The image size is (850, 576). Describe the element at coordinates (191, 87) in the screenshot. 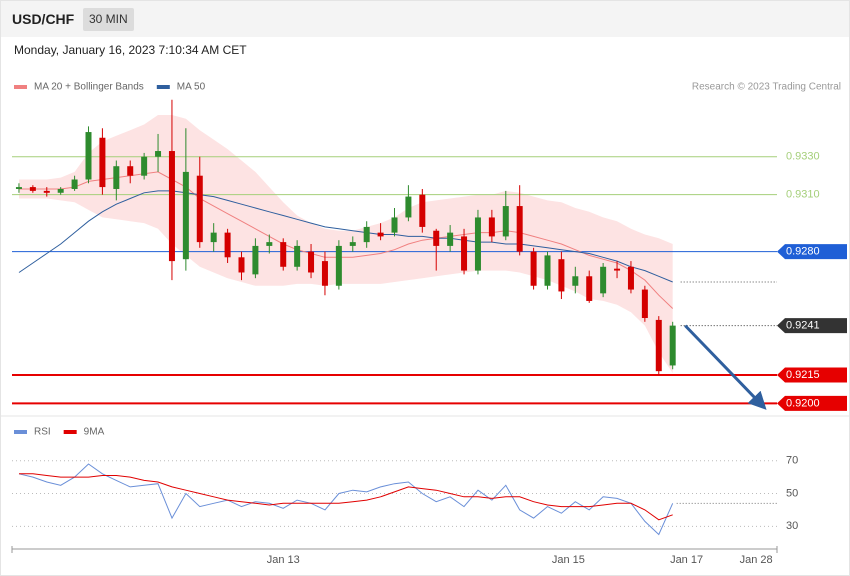

I see `legend-label: MA 50` at that location.